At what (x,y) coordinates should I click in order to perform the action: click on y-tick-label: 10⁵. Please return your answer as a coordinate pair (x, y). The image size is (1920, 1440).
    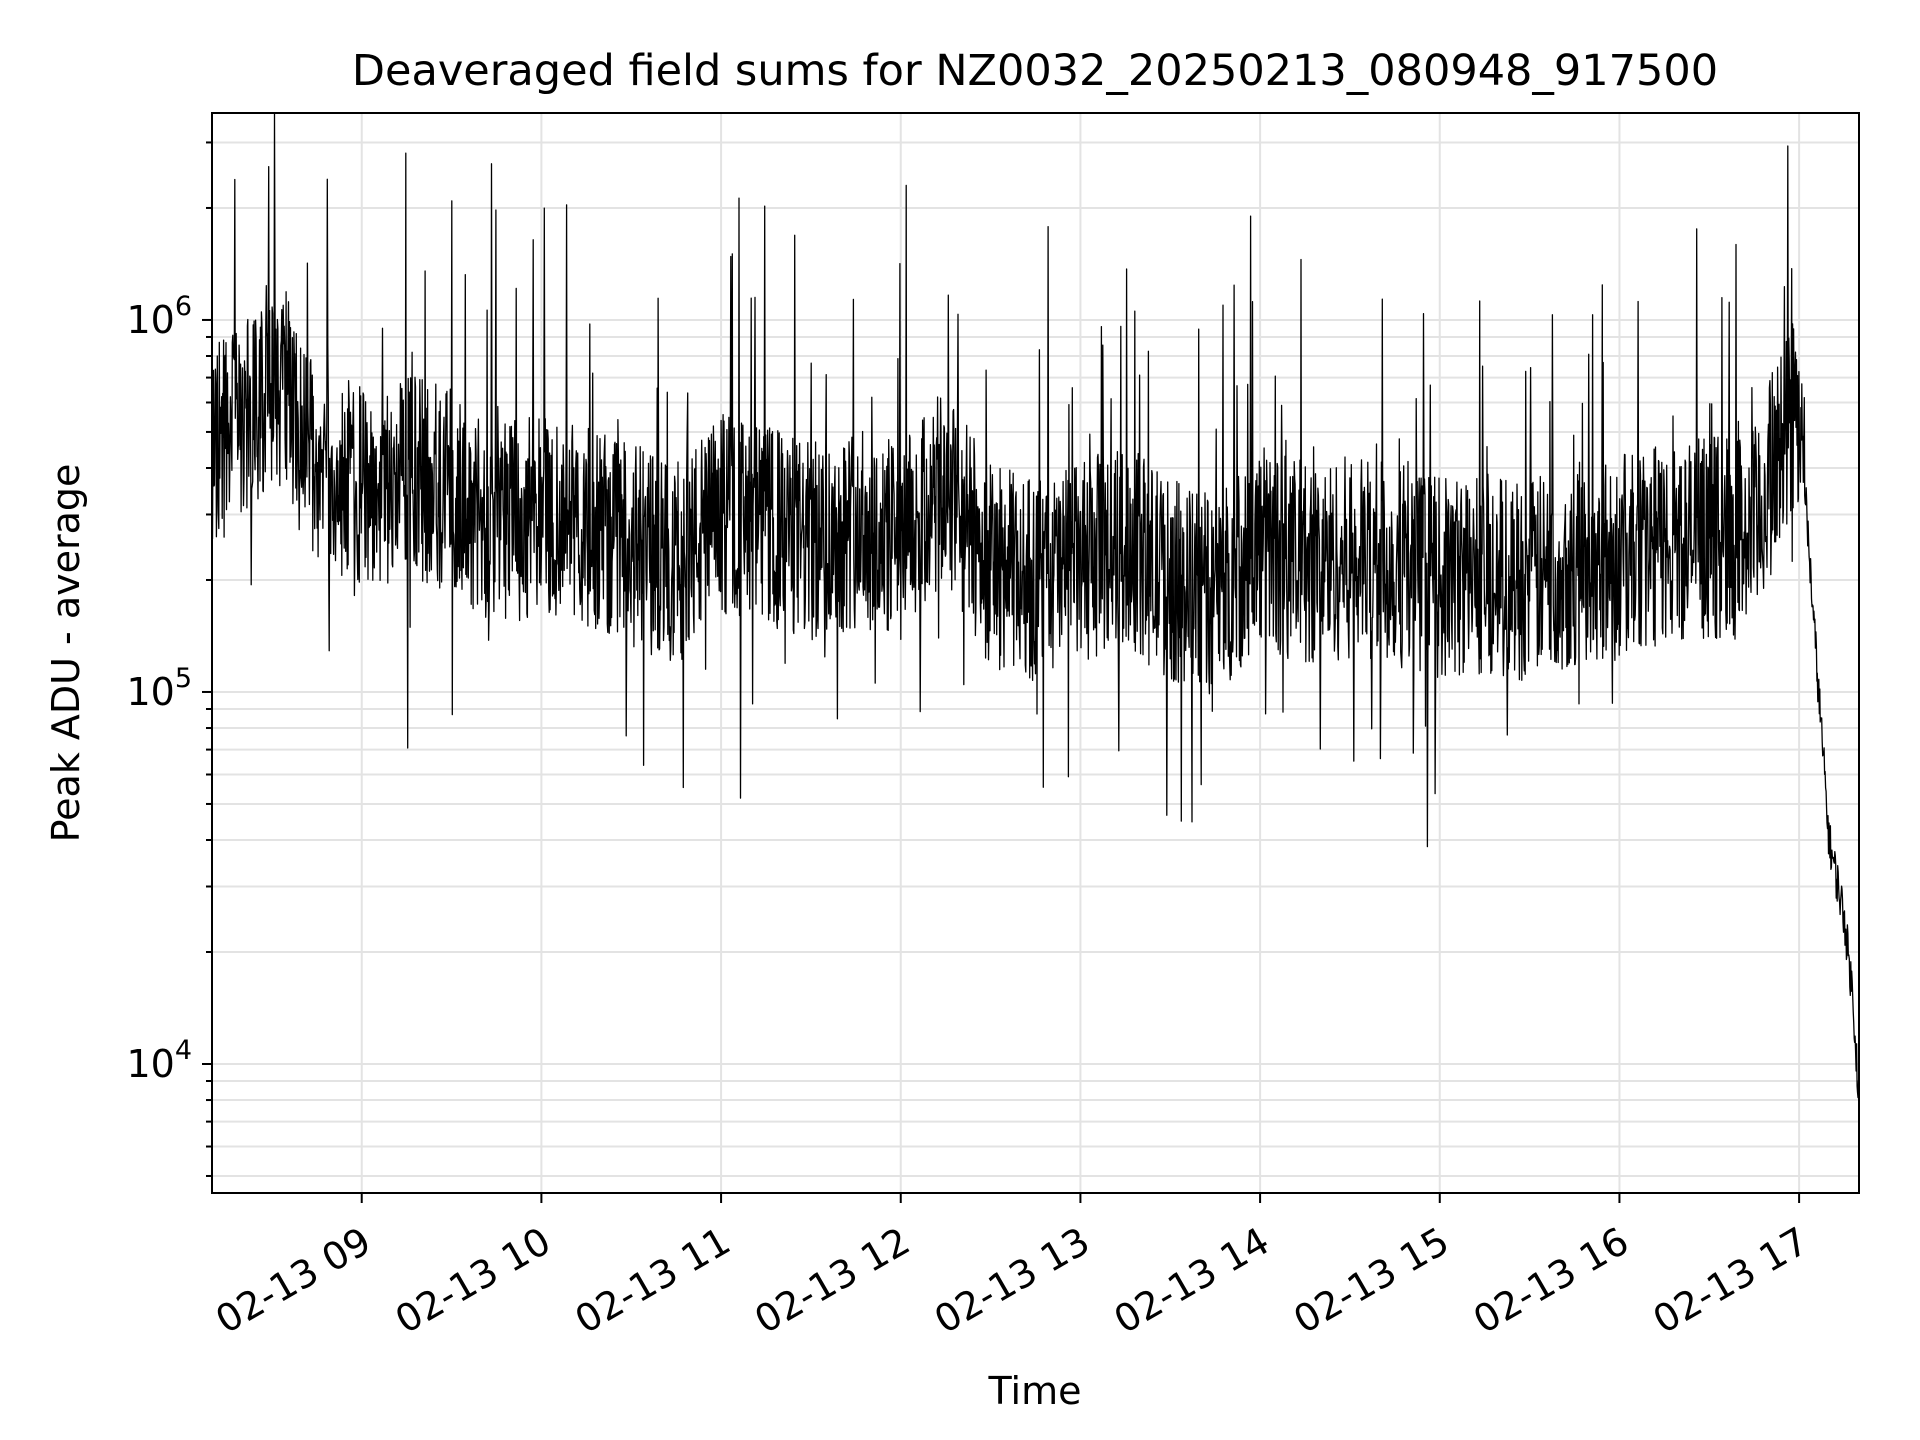
    Looking at the image, I should click on (159, 688).